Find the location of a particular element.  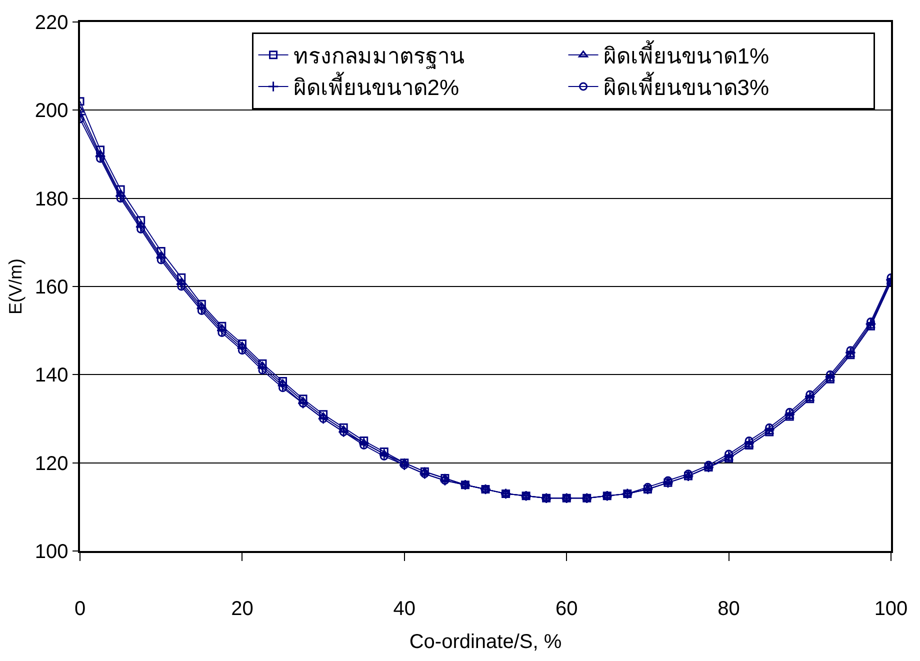

x-tick-label: 80 is located at coordinates (729, 609).